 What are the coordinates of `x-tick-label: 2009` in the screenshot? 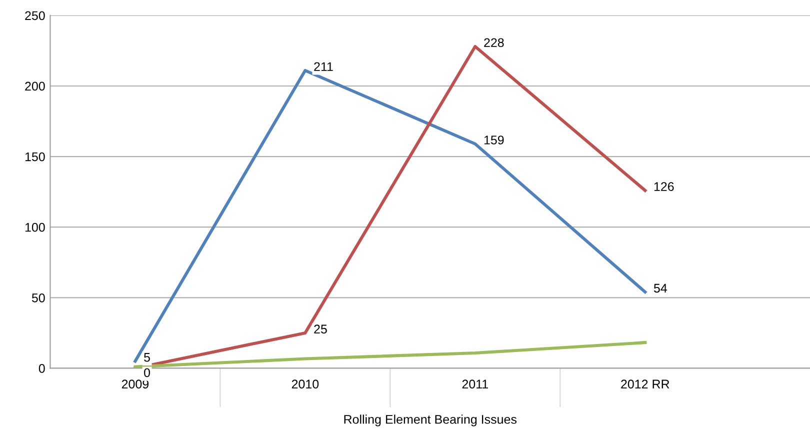 It's located at (135, 384).